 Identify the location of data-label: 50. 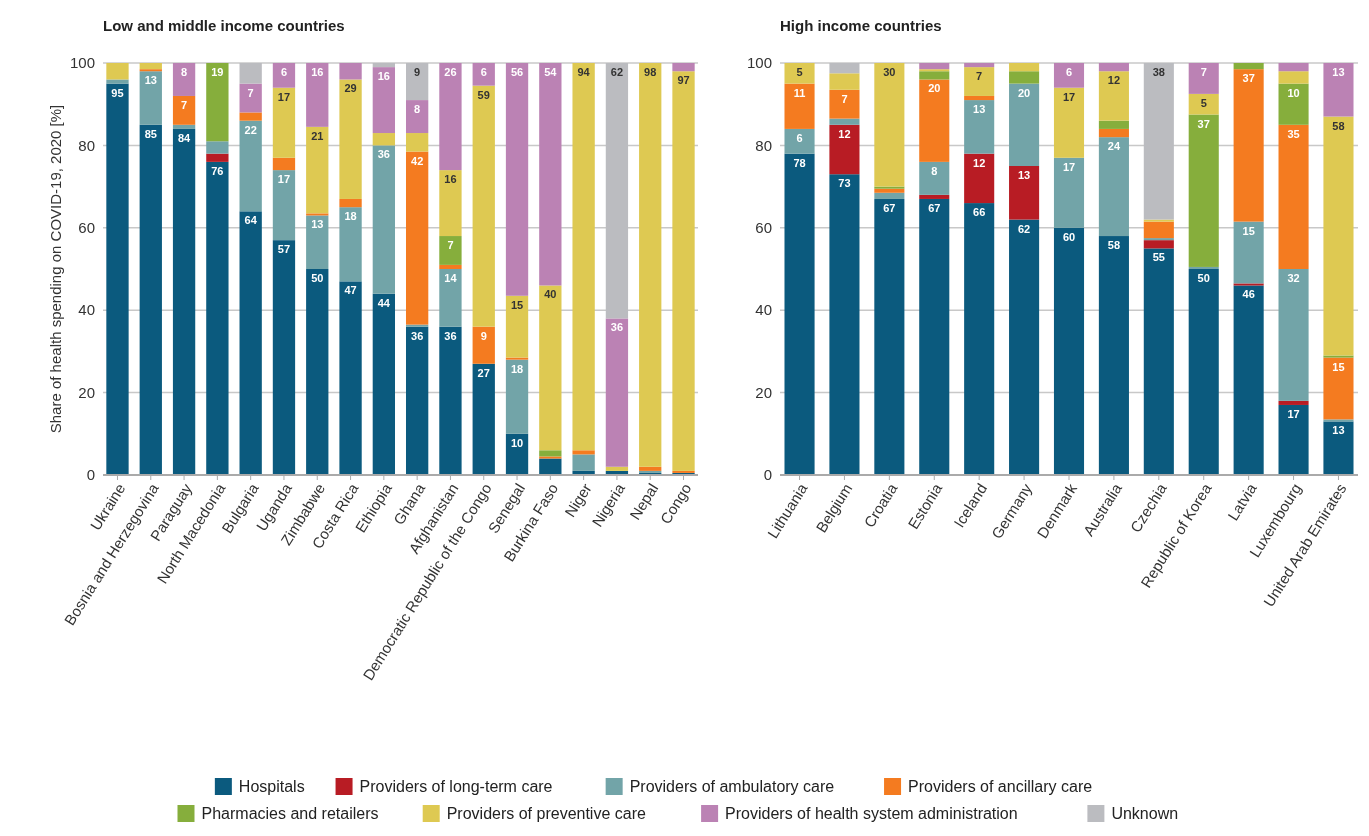
(317, 278).